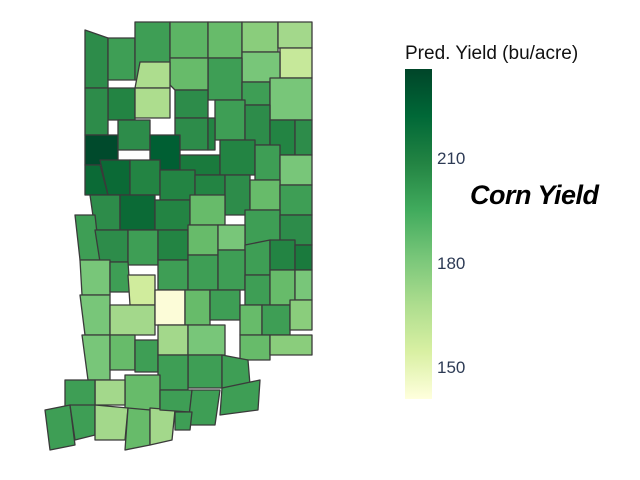 This screenshot has width=640, height=480. I want to click on county-pulaski, so click(152, 103).